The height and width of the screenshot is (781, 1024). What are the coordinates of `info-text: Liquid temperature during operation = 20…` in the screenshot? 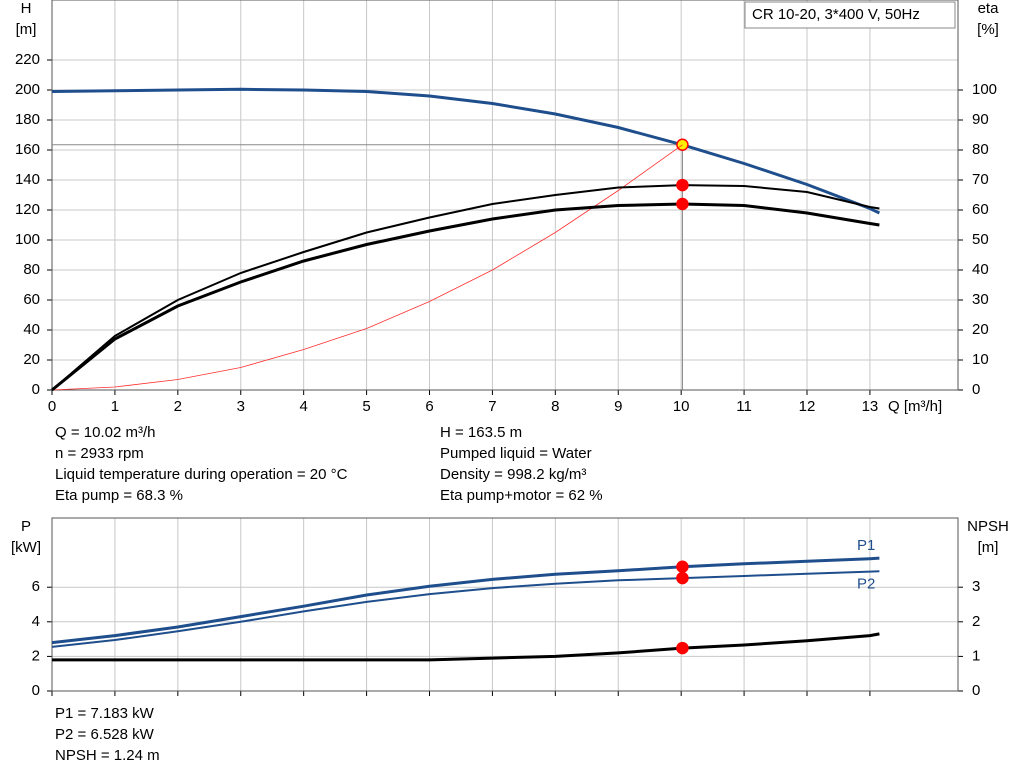 It's located at (201, 474).